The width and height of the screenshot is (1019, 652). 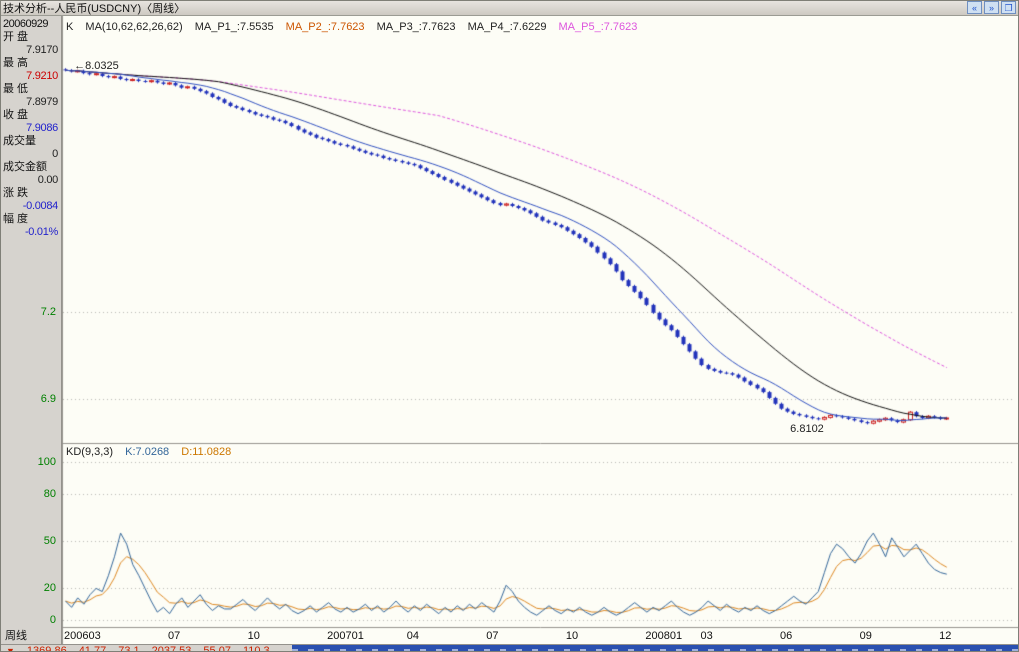 I want to click on price-annotation: 6.8102, so click(x=807, y=429).